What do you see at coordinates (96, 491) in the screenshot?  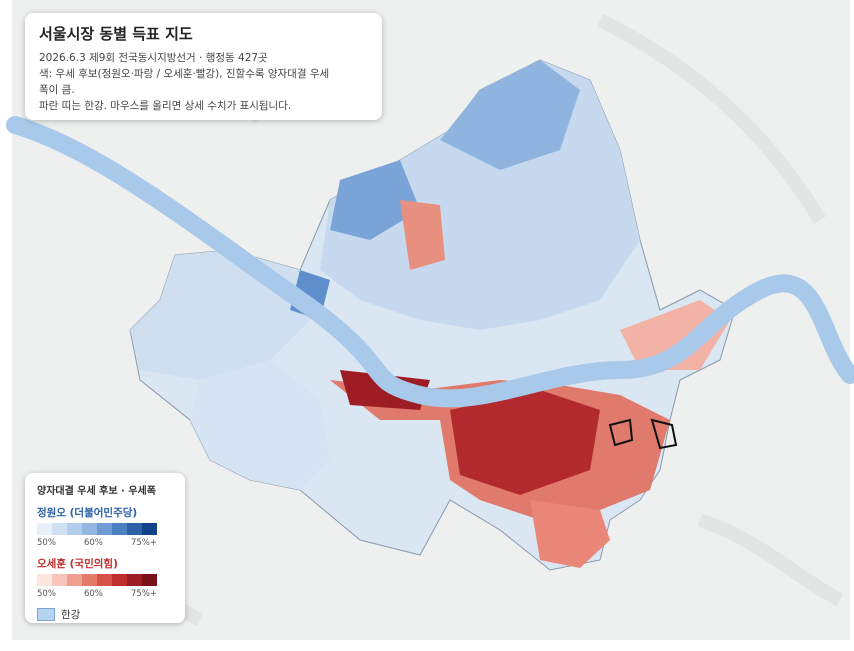 I see `legend-title: 양자대결 우세 후보 · 우세폭` at bounding box center [96, 491].